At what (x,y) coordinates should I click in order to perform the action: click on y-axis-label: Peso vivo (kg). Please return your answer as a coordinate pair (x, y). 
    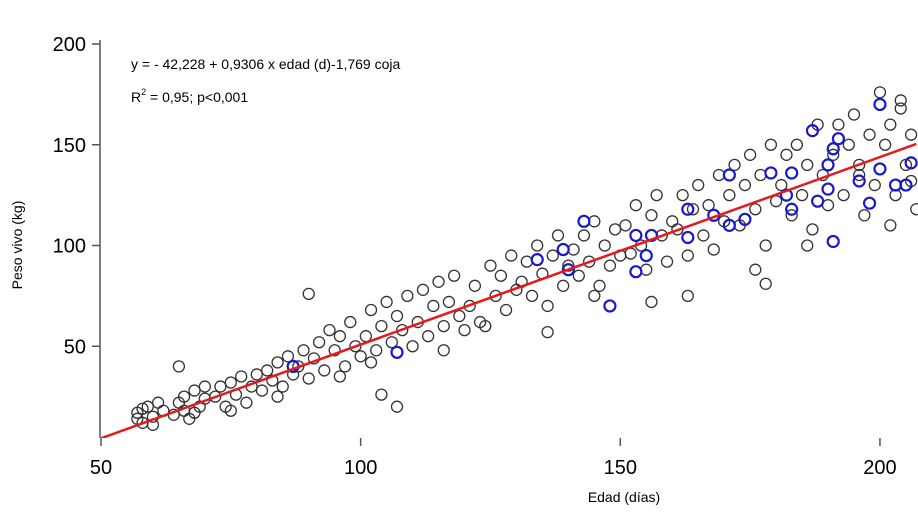
    Looking at the image, I should click on (17, 245).